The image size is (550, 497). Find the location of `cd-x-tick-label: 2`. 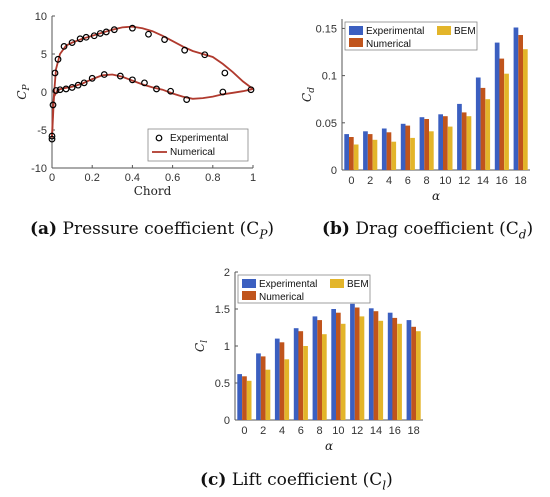

cd-x-tick-label: 2 is located at coordinates (370, 181).